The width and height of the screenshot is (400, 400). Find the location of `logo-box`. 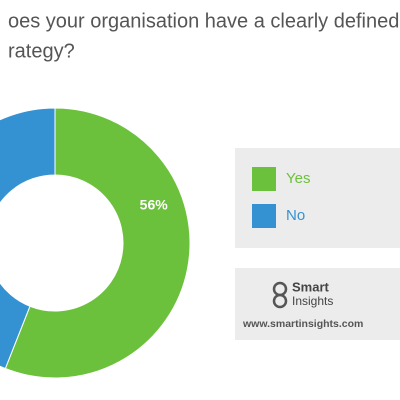

logo-box is located at coordinates (317, 304).